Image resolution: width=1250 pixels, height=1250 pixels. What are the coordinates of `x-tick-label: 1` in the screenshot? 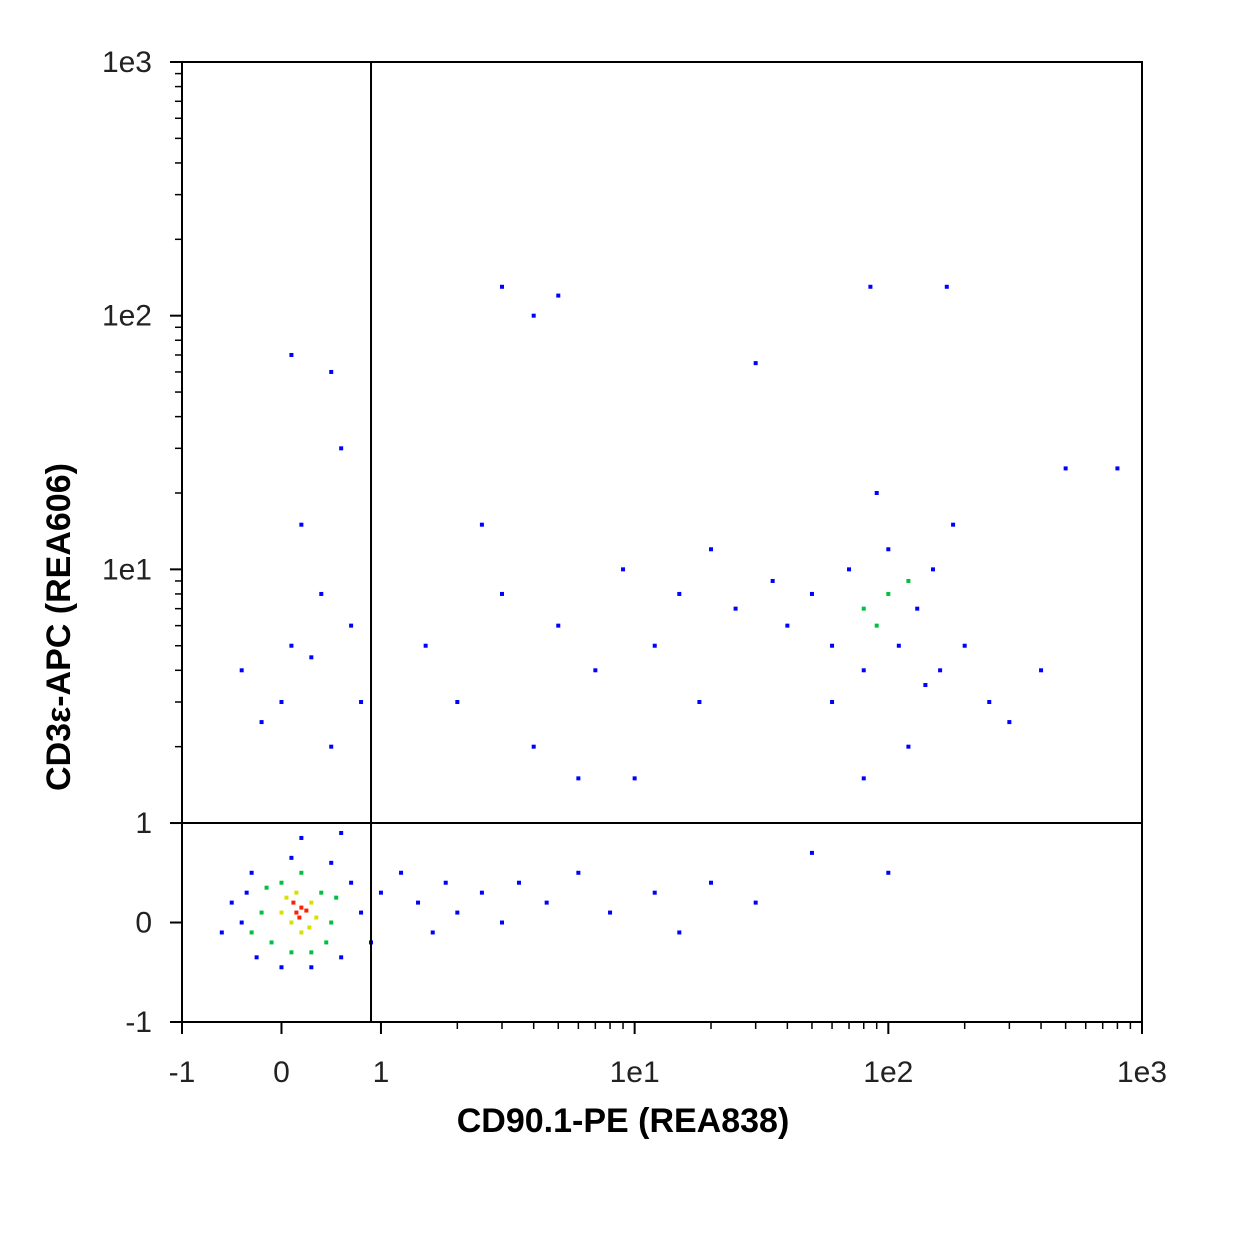 It's located at (381, 1072).